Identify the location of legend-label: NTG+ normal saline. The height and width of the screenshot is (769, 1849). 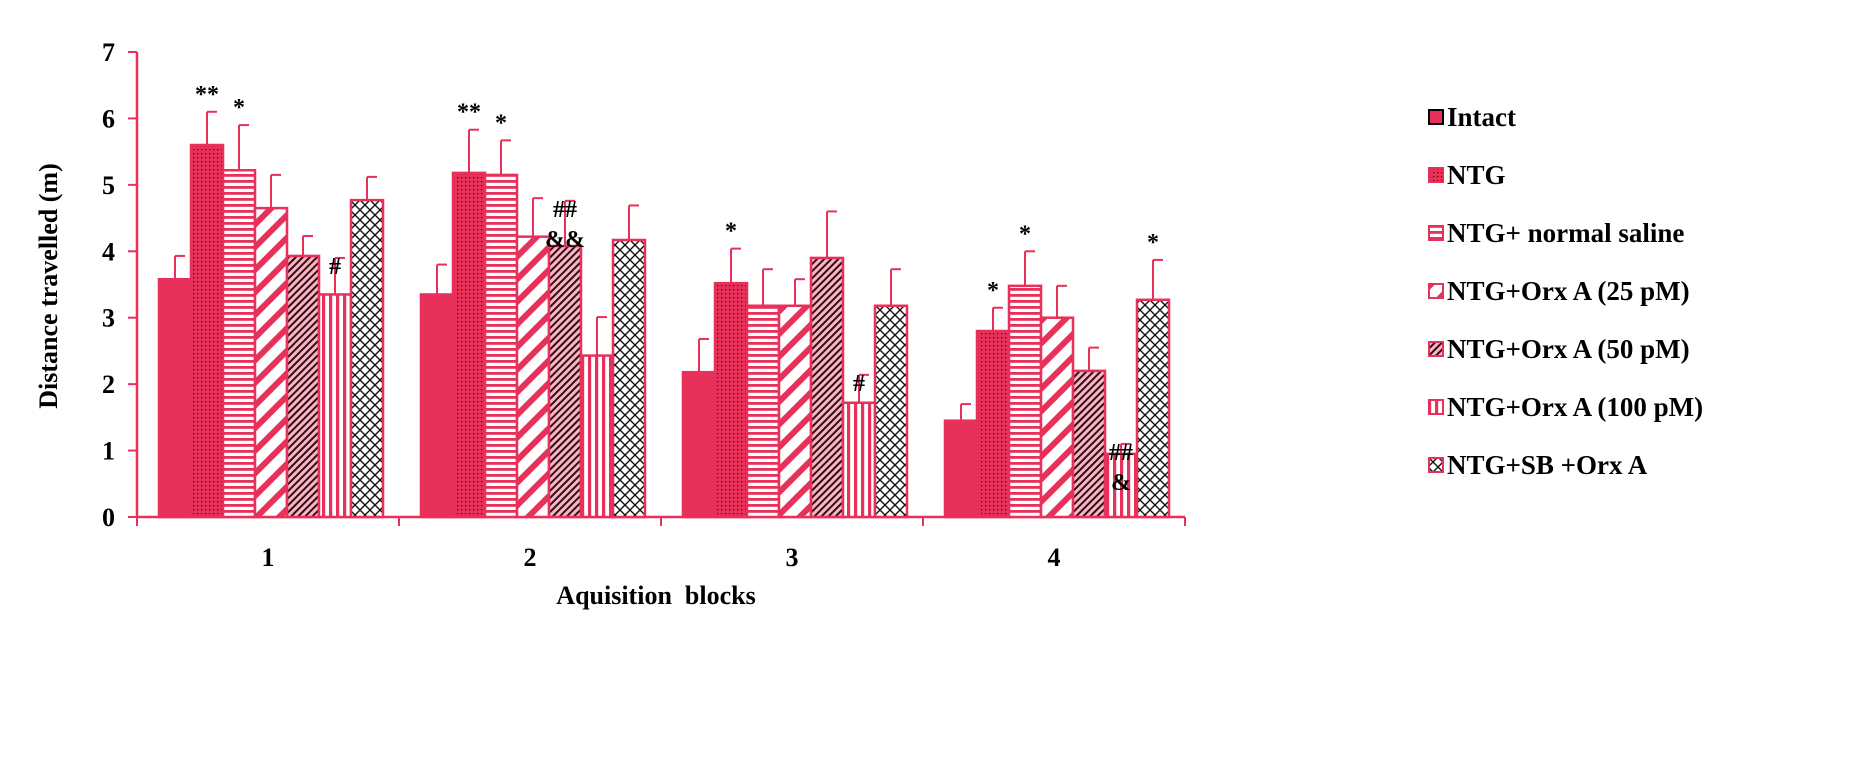
(1566, 232).